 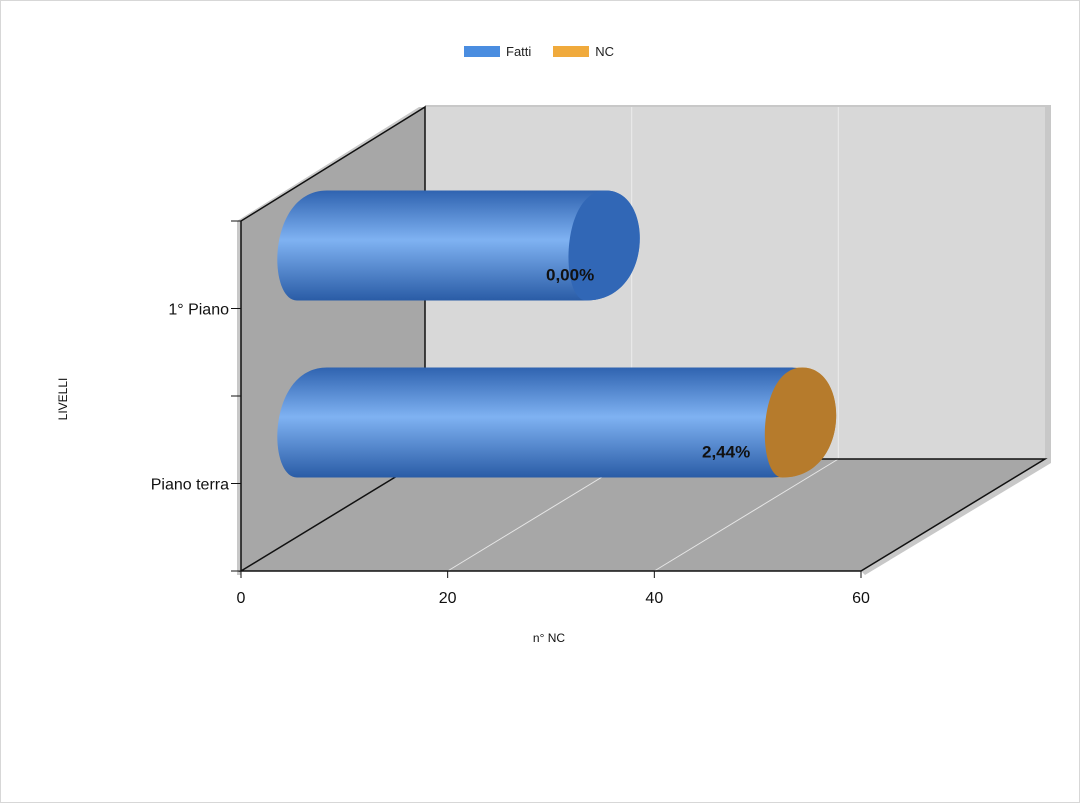 What do you see at coordinates (861, 598) in the screenshot?
I see `x-tick-label: 60` at bounding box center [861, 598].